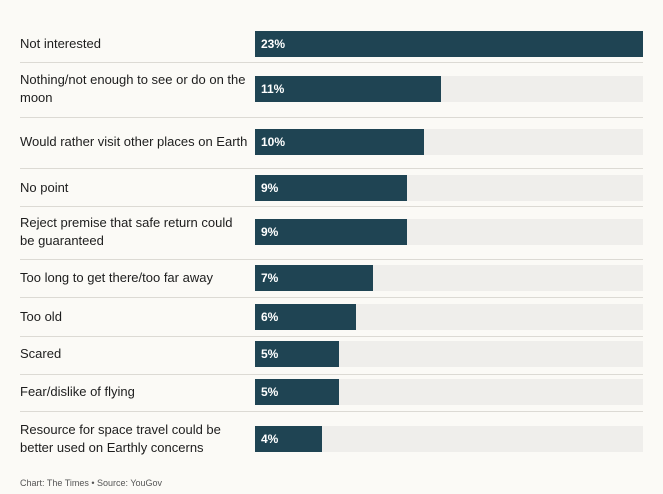 Image resolution: width=663 pixels, height=494 pixels. I want to click on data-label: 6%, so click(270, 317).